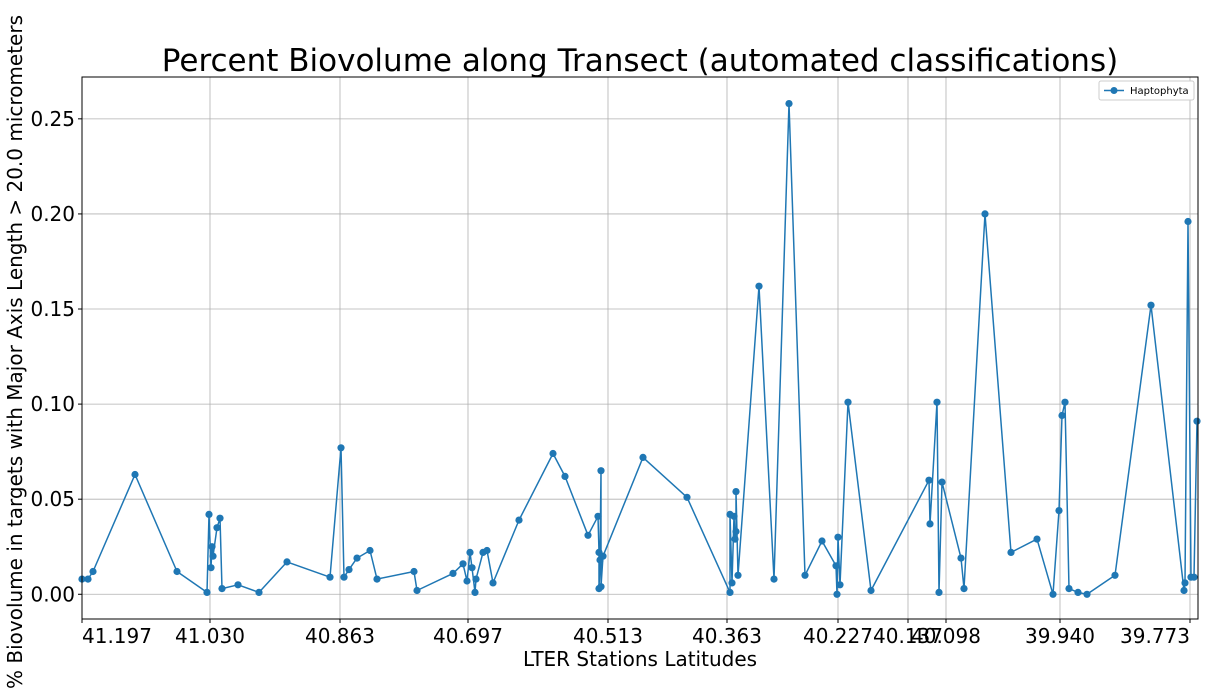 Image resolution: width=1224 pixels, height=698 pixels. Describe the element at coordinates (210, 636) in the screenshot. I see `x-tick-label: 41.030` at that location.